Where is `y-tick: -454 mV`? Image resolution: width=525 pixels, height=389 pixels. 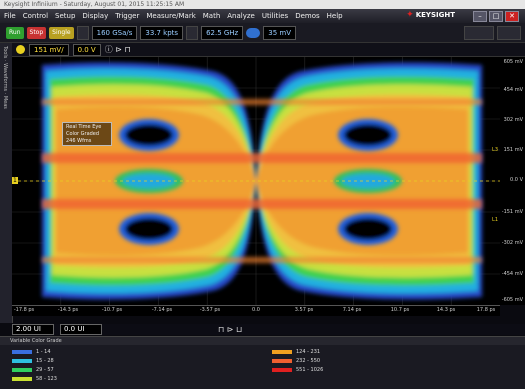
y-tick: -454 mV is located at coordinates (512, 274).